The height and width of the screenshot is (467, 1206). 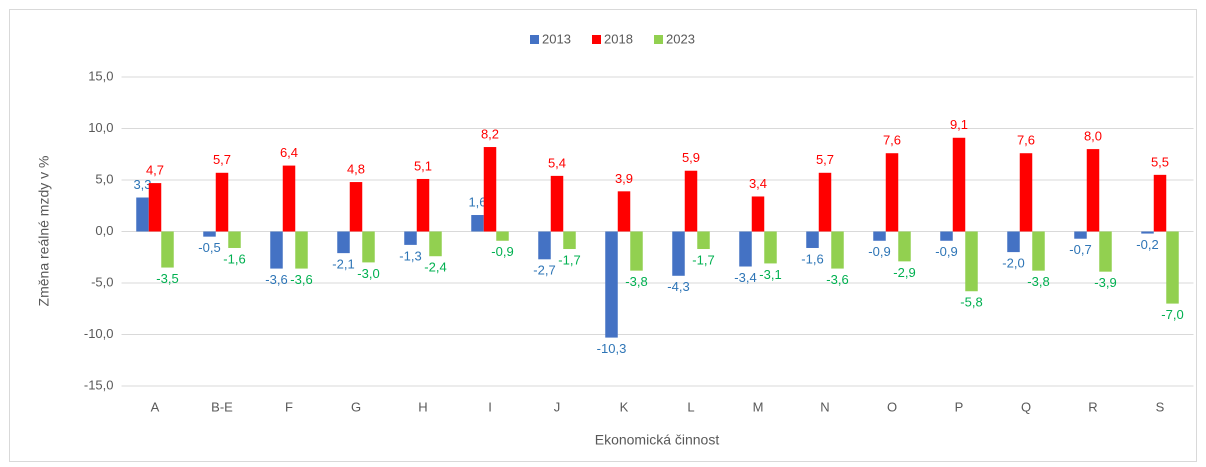 I want to click on data-label: -2,7, so click(x=544, y=270).